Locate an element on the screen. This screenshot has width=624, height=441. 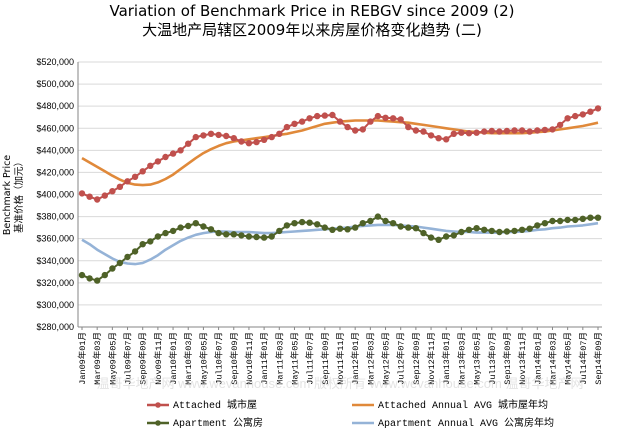
x-tick-label: Jul11年07月 is located at coordinates (310, 358).